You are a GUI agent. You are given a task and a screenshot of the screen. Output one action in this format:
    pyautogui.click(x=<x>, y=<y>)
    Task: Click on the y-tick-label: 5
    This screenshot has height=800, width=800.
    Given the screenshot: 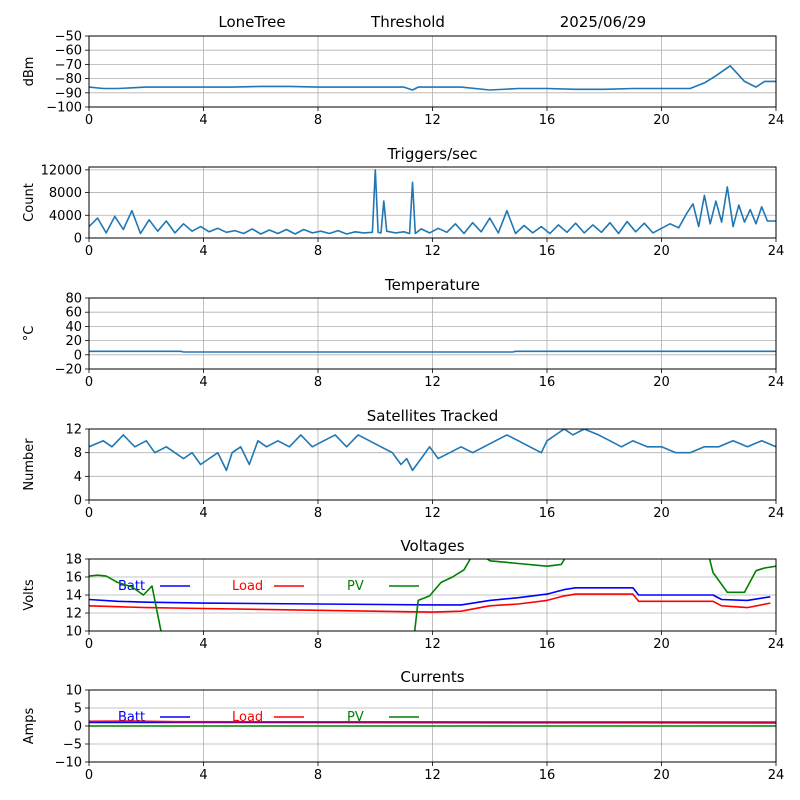 What is the action you would take?
    pyautogui.click(x=78, y=709)
    